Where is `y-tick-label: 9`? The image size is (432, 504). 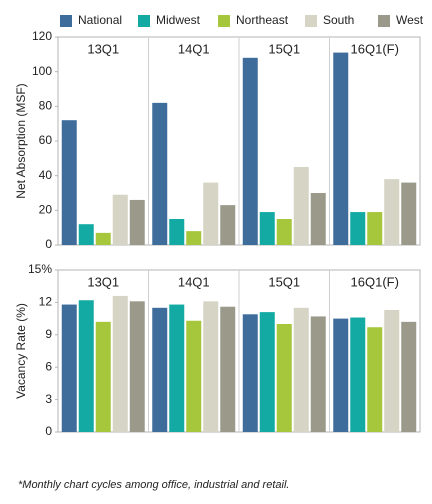 y-tick-label: 9 is located at coordinates (48, 334).